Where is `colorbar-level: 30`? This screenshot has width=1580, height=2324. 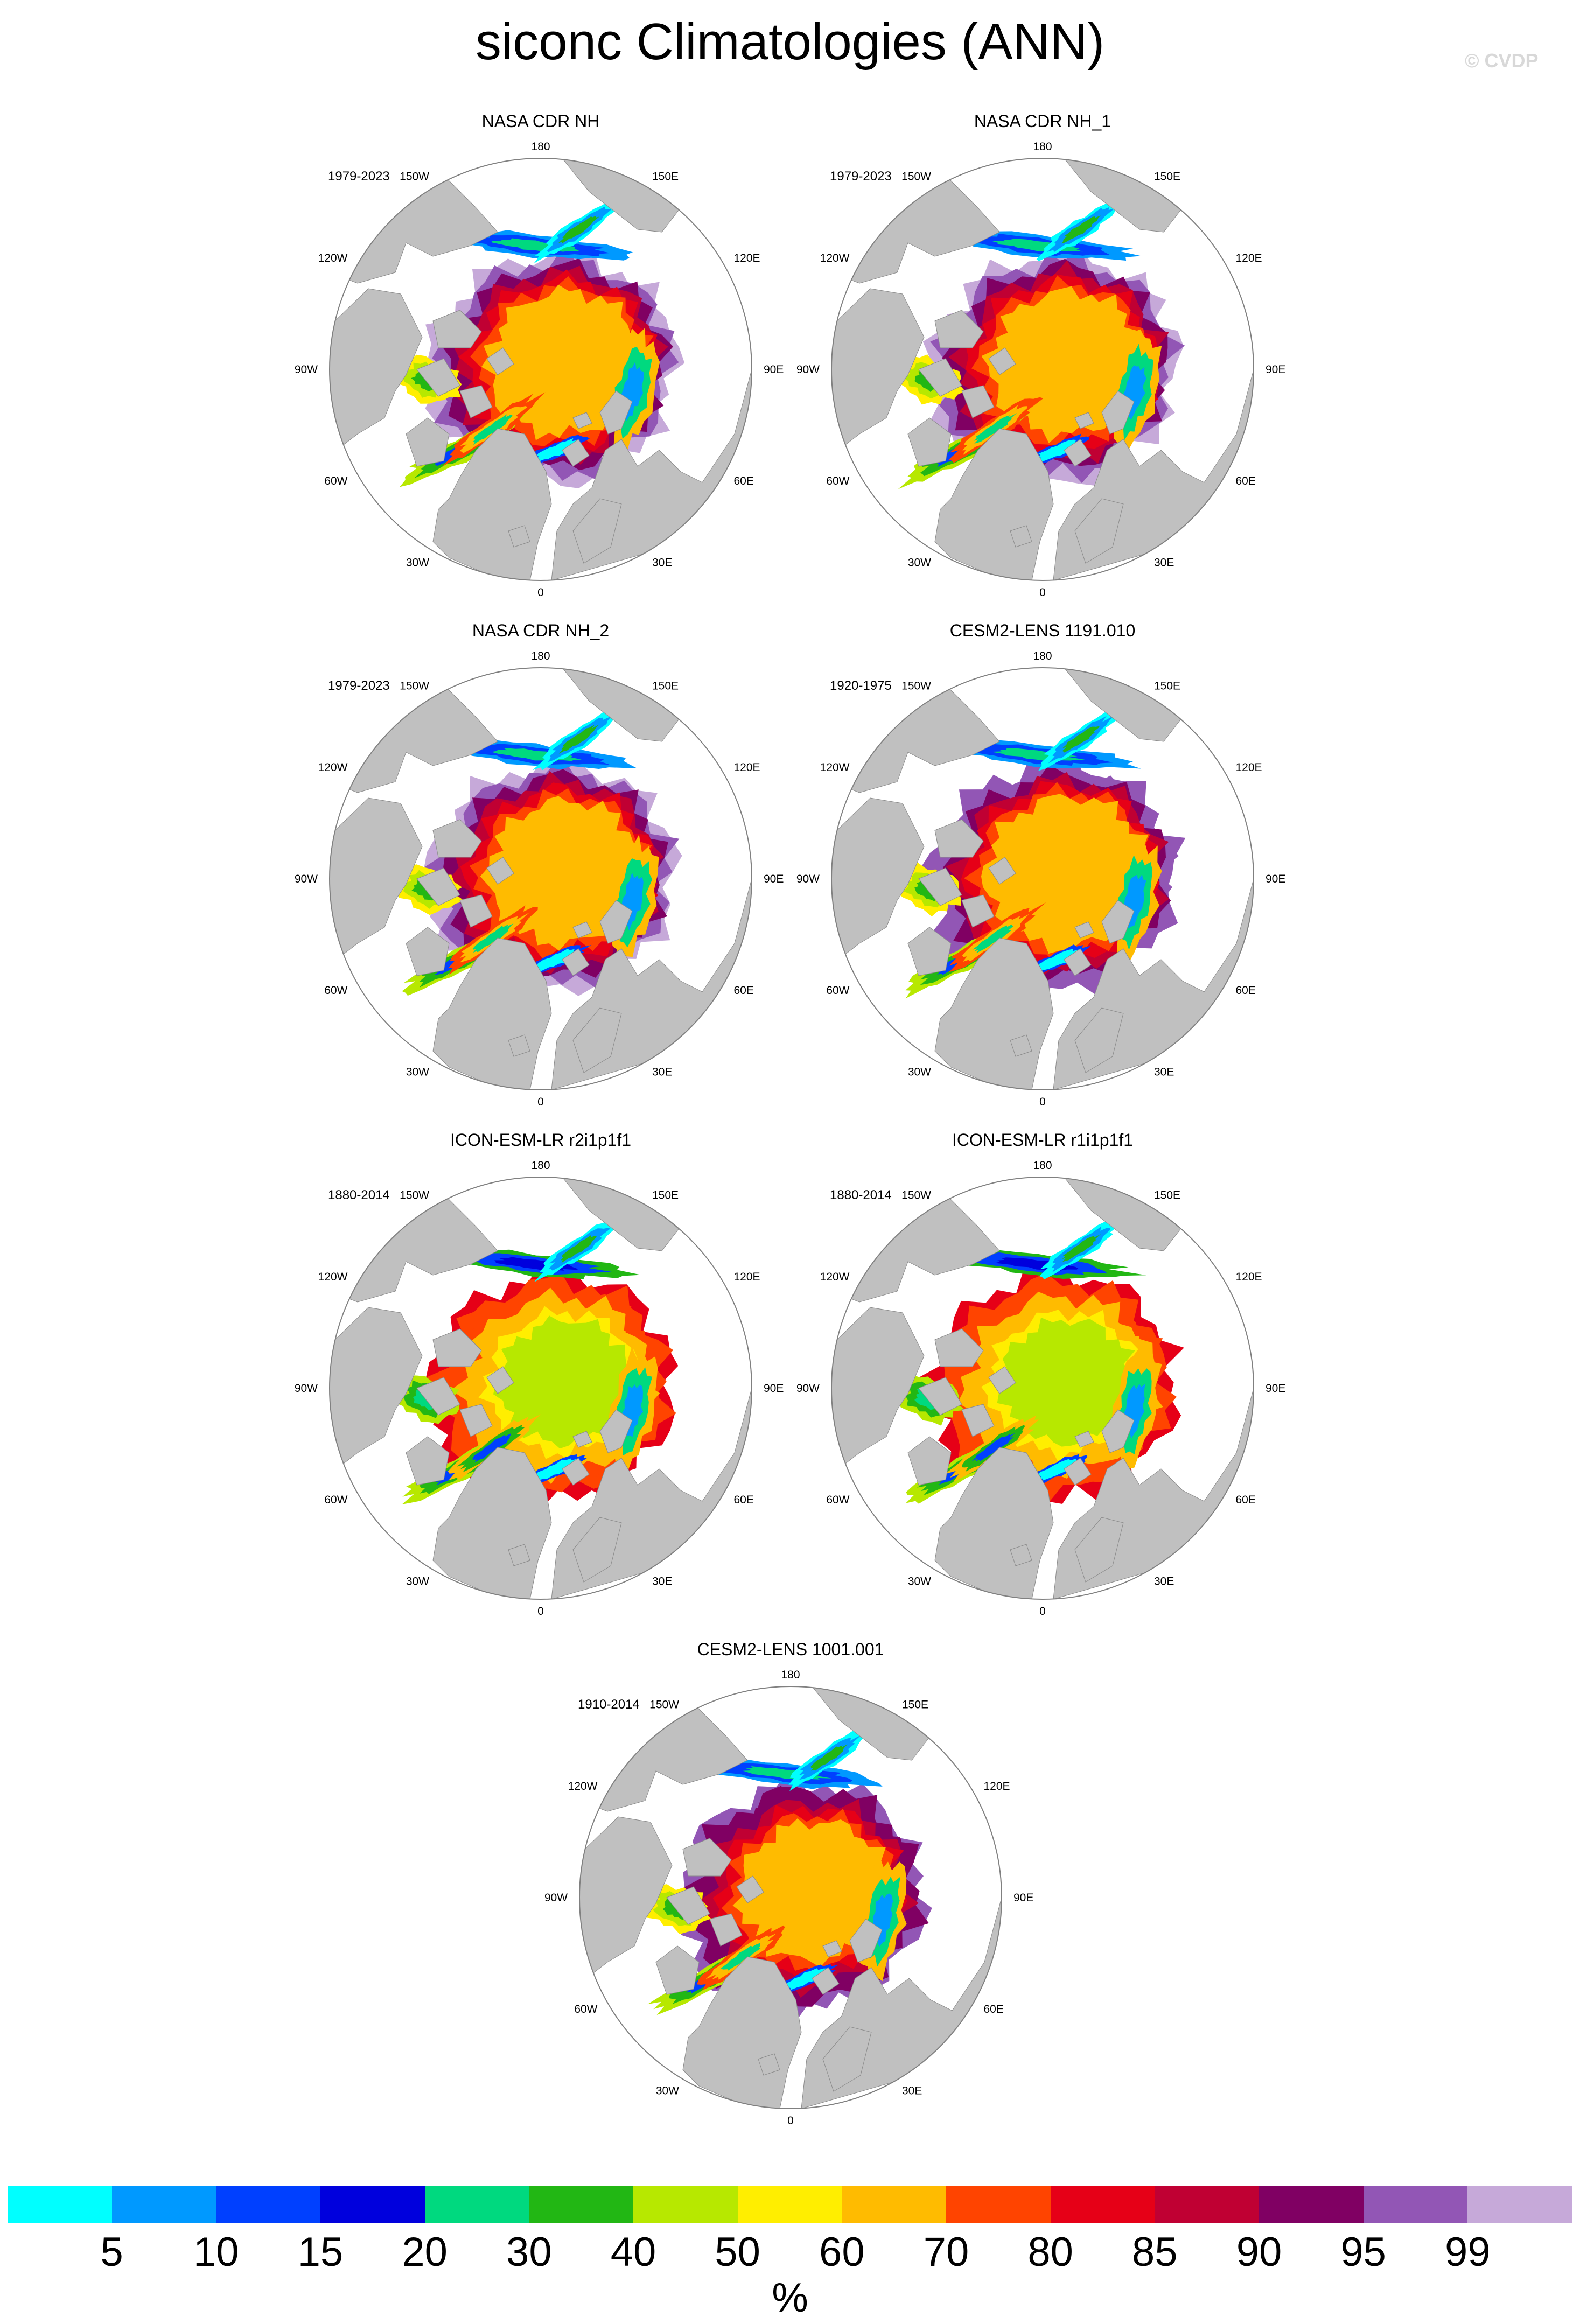 colorbar-level: 30 is located at coordinates (529, 2252).